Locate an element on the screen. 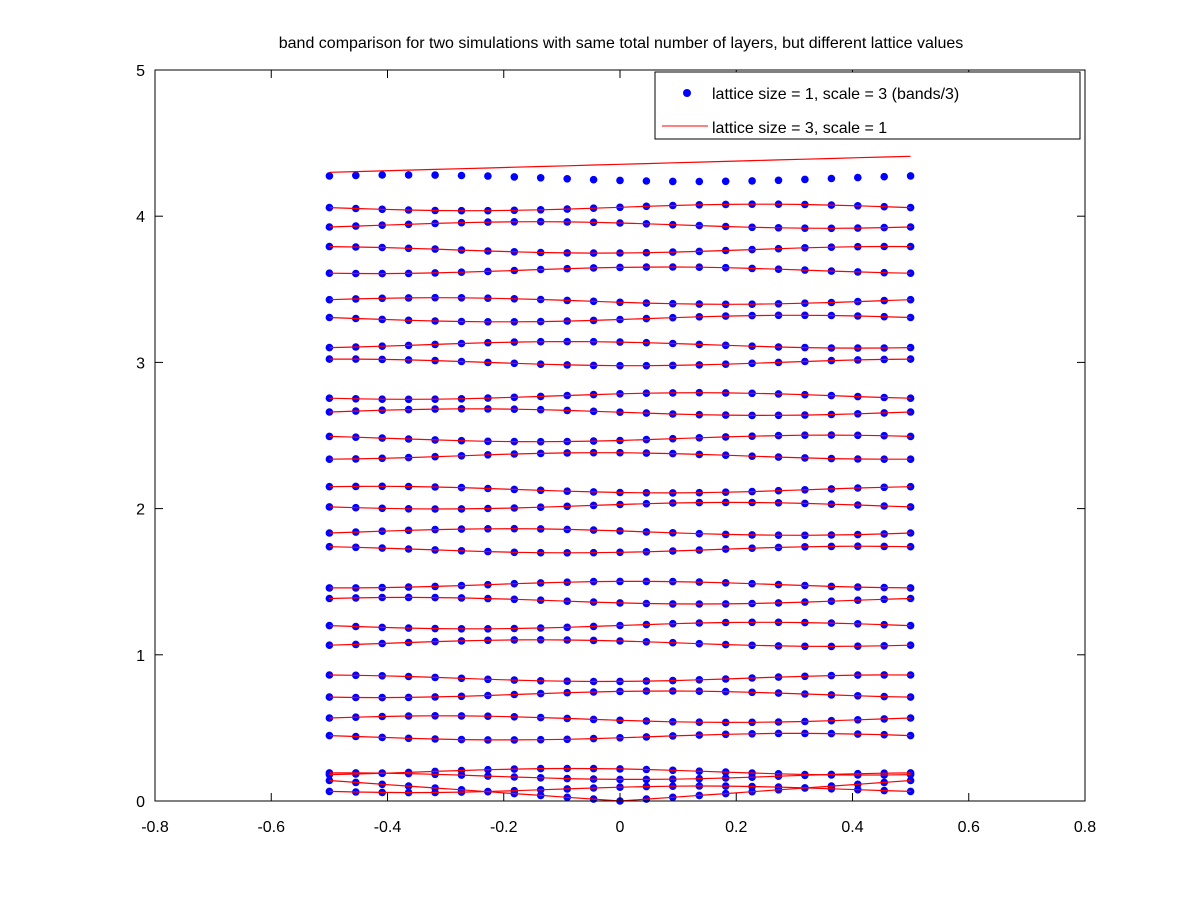 The width and height of the screenshot is (1200, 900). x-tick-label: -0.6 is located at coordinates (271, 827).